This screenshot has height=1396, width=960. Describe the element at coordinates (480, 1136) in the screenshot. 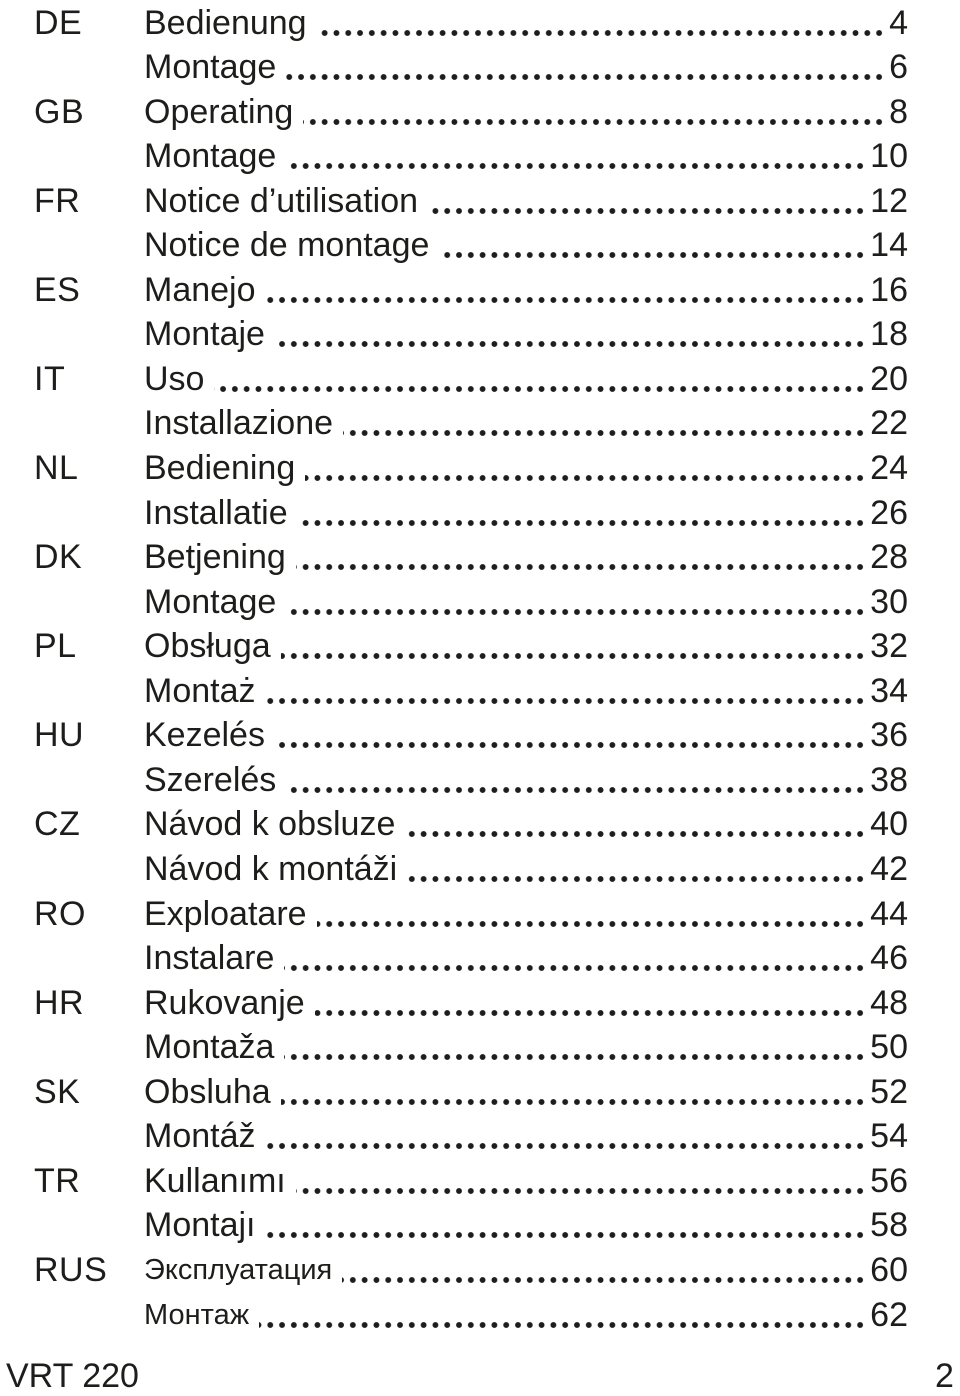

I see `toc-entry: Montáž 54` at that location.